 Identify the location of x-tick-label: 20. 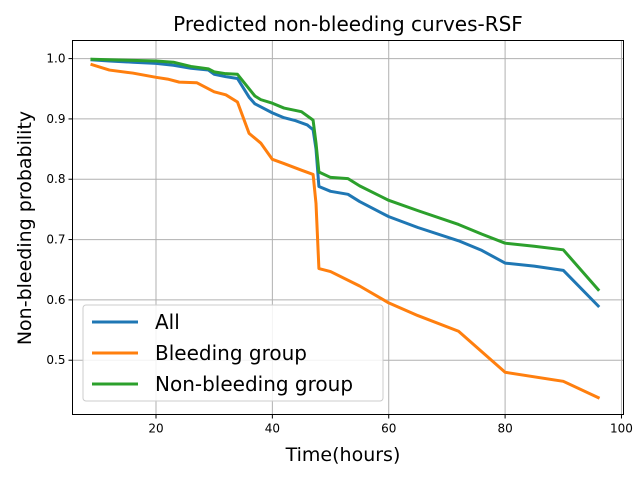
(155, 429).